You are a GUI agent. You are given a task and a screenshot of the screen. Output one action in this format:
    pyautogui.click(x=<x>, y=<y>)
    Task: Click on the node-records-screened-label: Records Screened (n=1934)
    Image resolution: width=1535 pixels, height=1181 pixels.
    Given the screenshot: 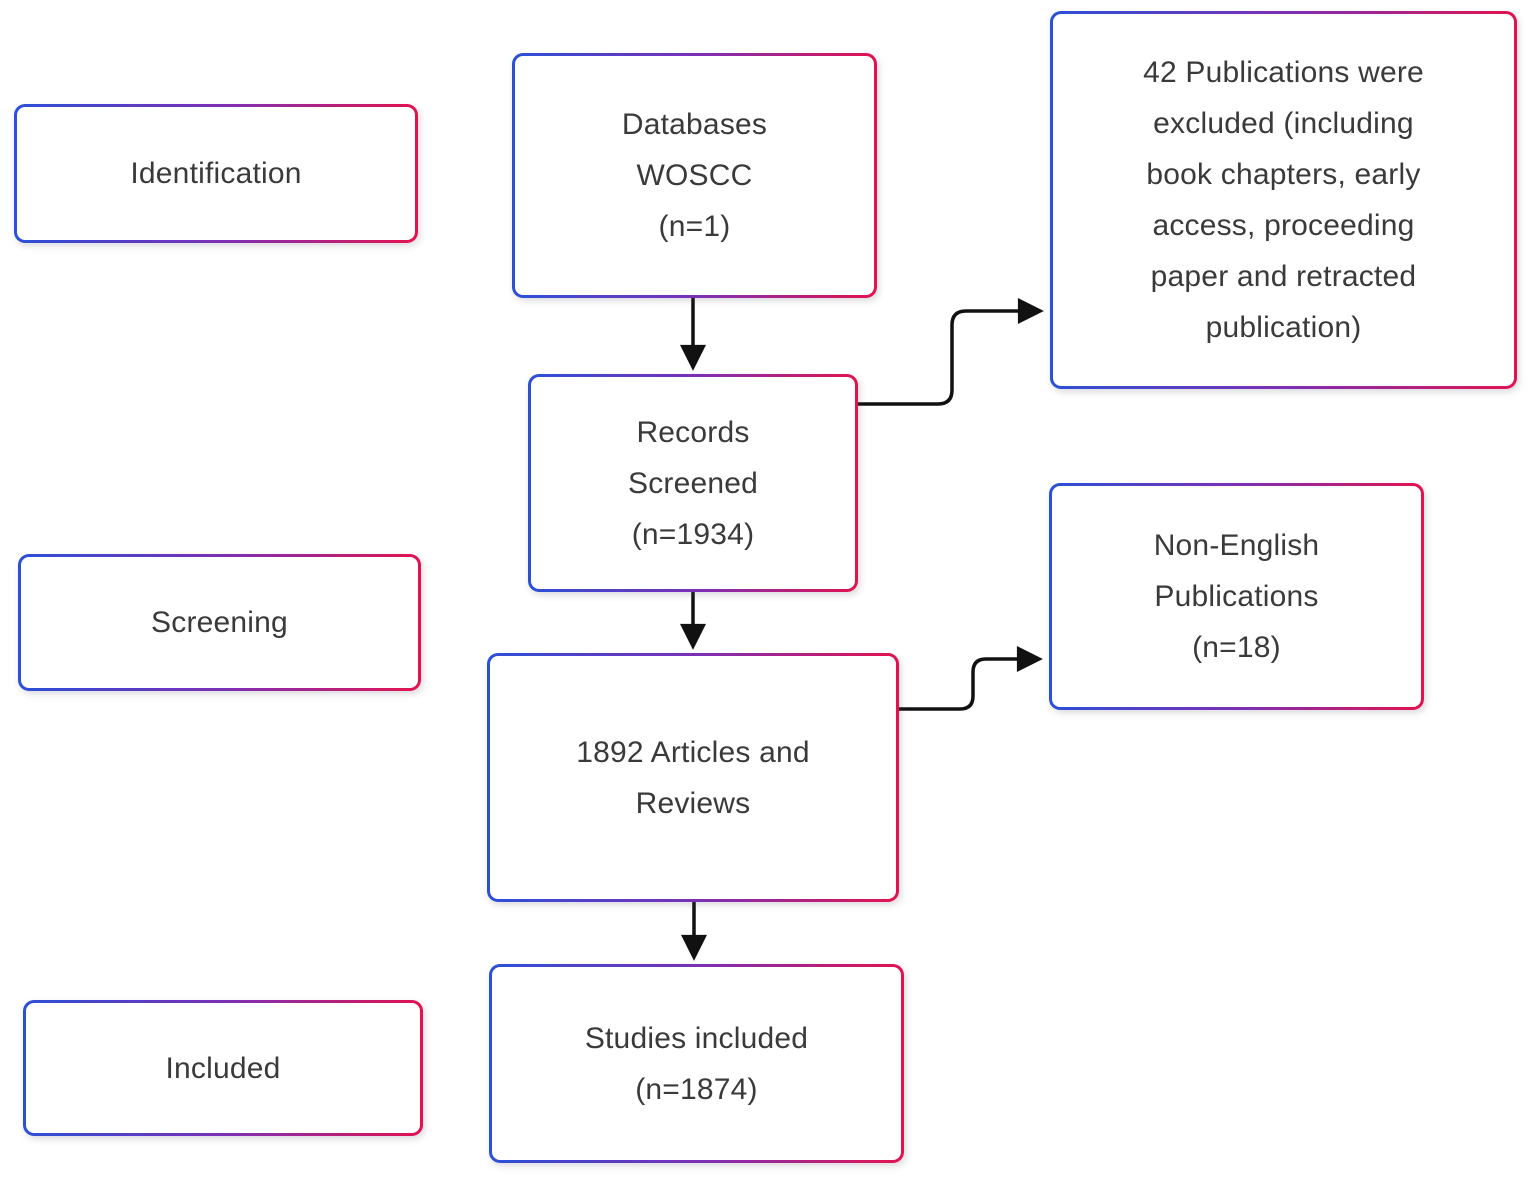 What is the action you would take?
    pyautogui.click(x=693, y=483)
    